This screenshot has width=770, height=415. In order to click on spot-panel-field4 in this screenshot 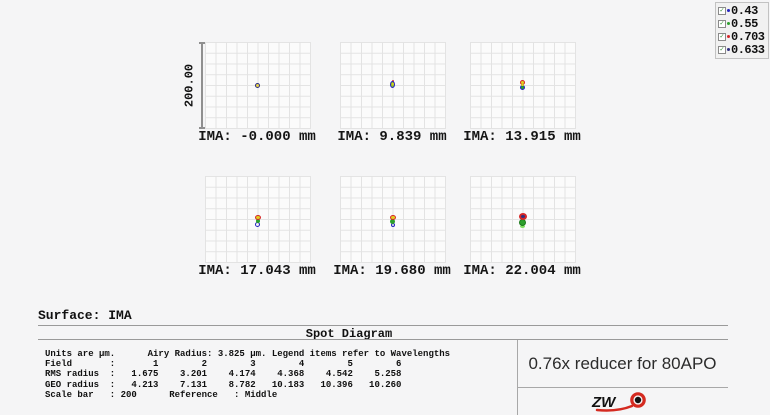, I will do `click(258, 219)`.